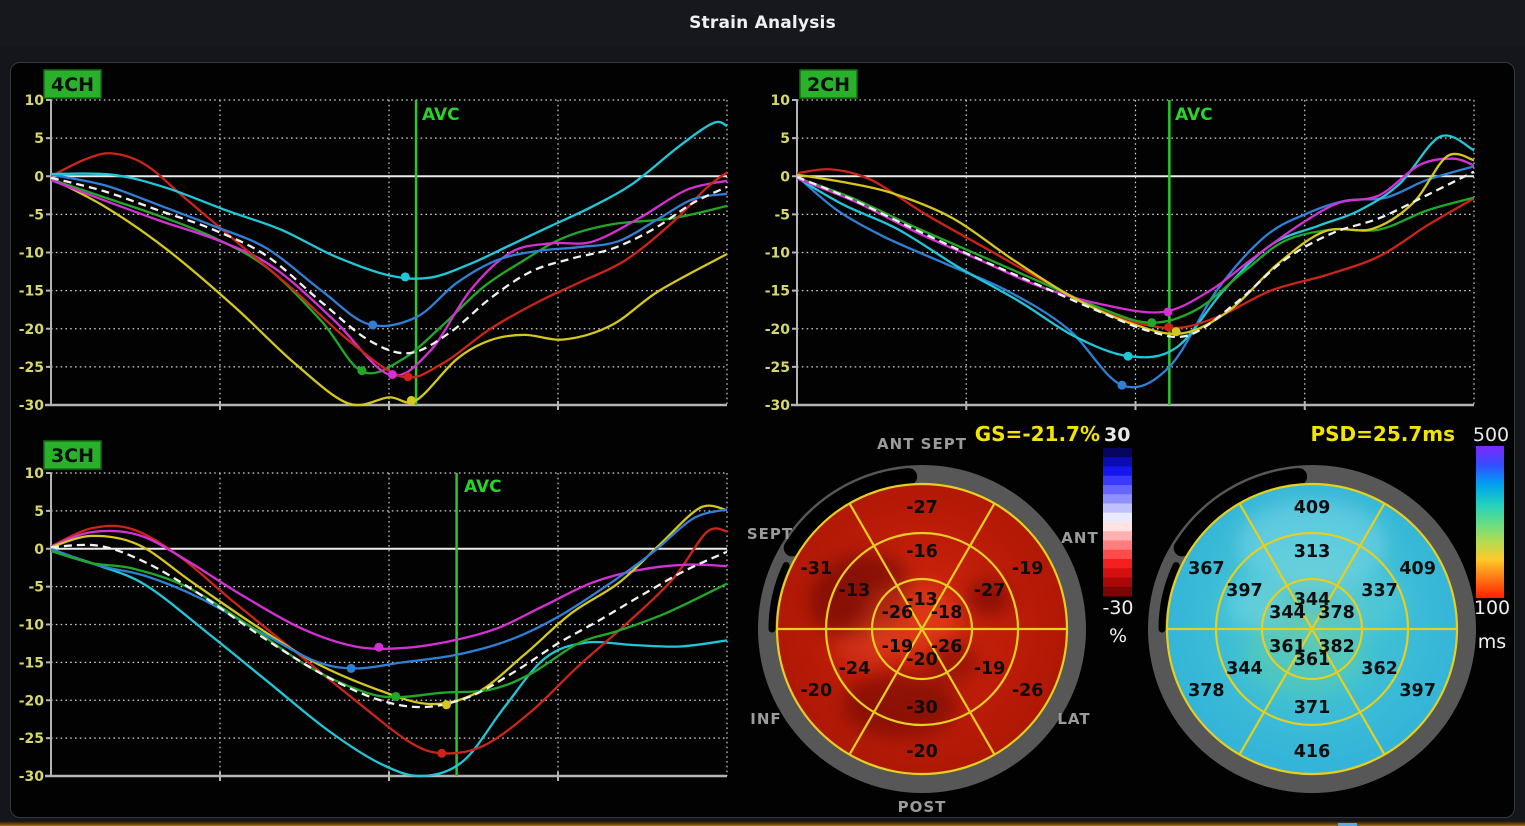  Describe the element at coordinates (483, 487) in the screenshot. I see `avc-label-3ch: AVC` at that location.